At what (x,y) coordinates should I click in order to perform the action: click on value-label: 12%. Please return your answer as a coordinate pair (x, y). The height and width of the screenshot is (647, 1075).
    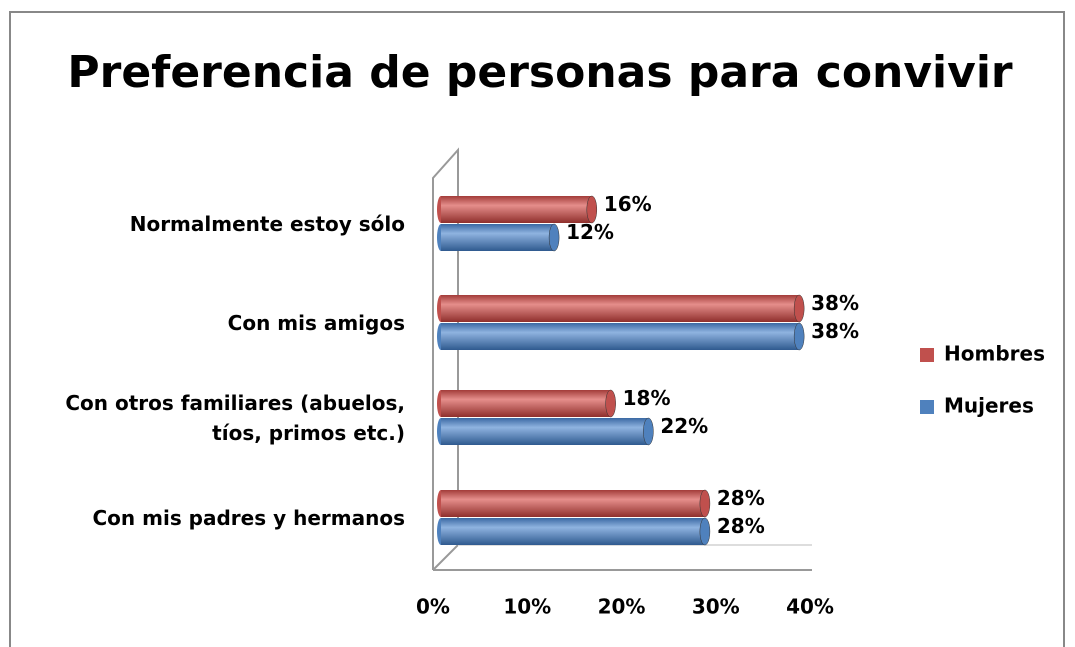
    Looking at the image, I should click on (590, 232).